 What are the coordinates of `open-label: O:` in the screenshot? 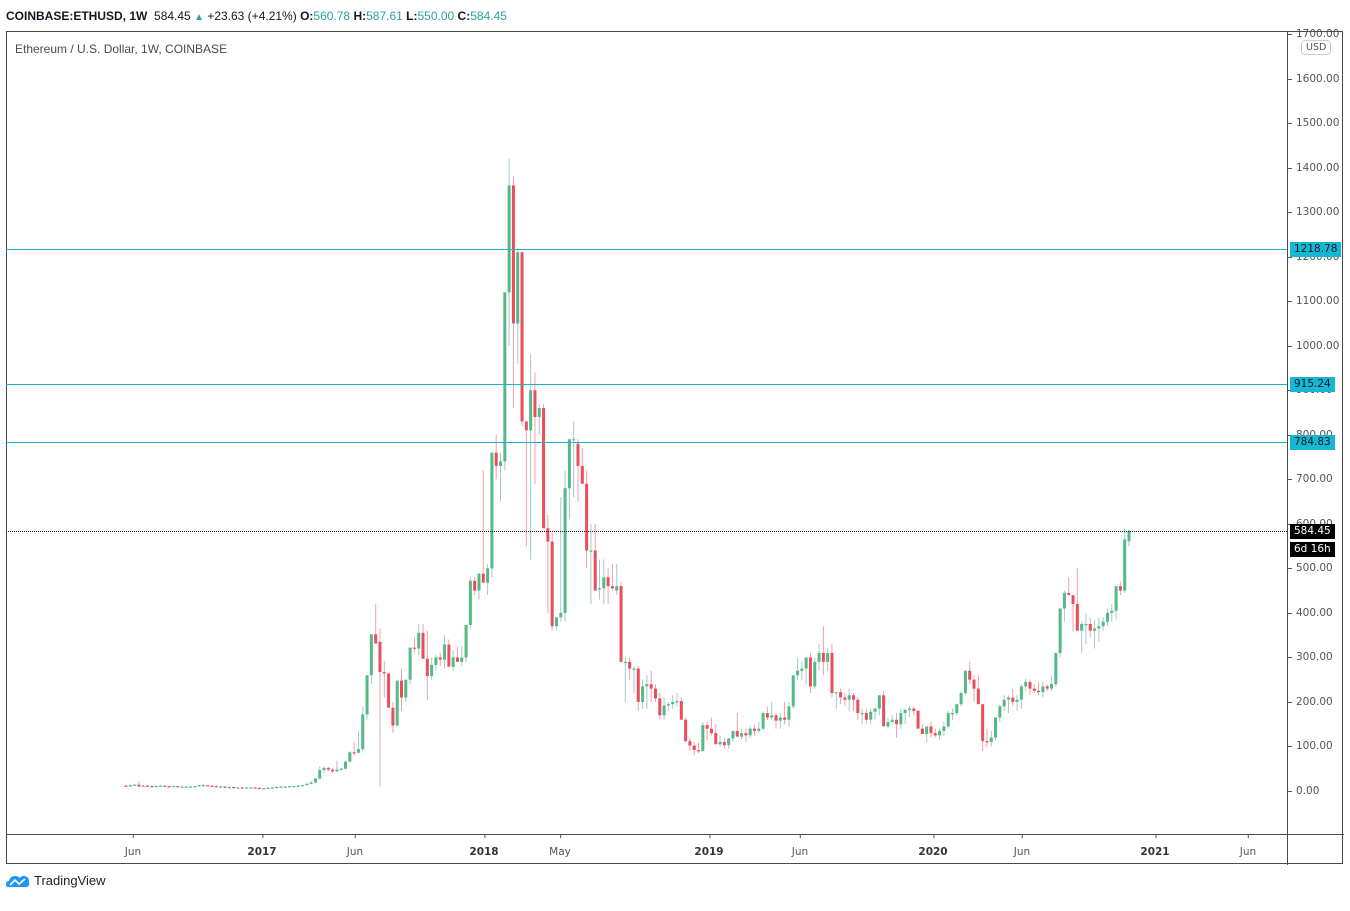 It's located at (307, 16).